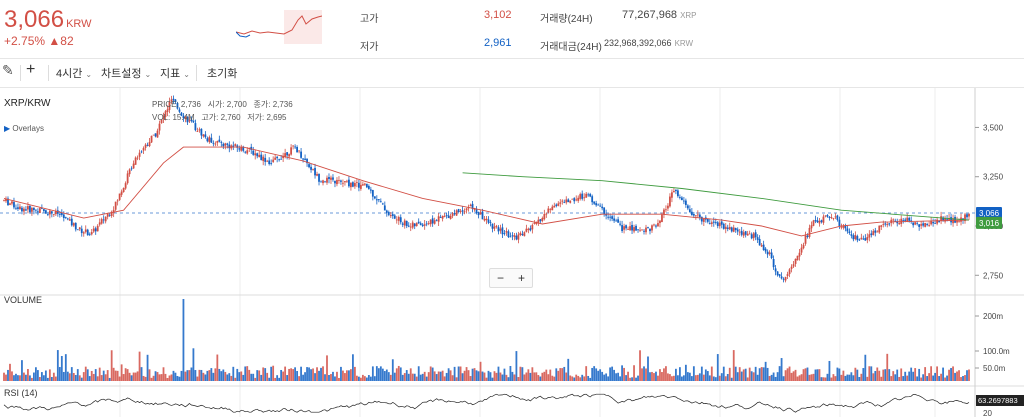  Describe the element at coordinates (24, 128) in the screenshot. I see `overlays-toggle: ▶ Overlays` at that location.